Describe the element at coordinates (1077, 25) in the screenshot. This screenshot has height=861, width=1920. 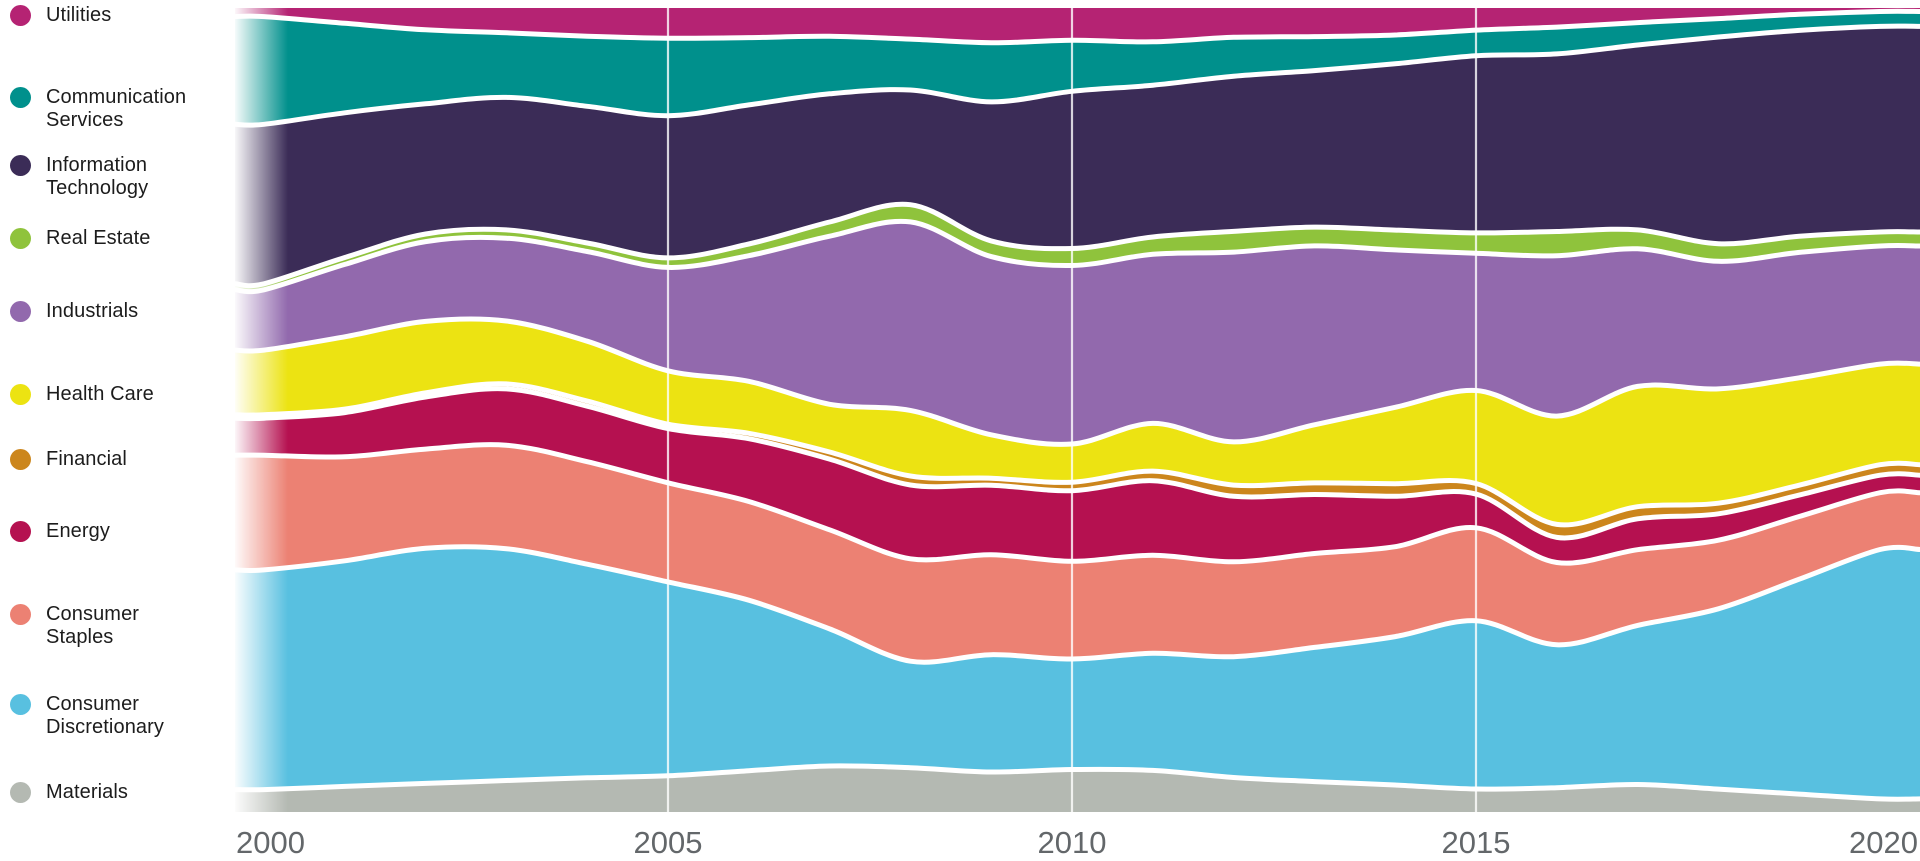
I see `area-utilities` at that location.